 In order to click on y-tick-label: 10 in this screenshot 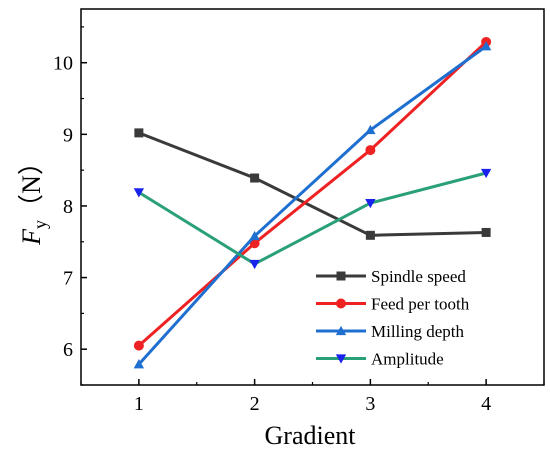, I will do `click(63, 64)`.